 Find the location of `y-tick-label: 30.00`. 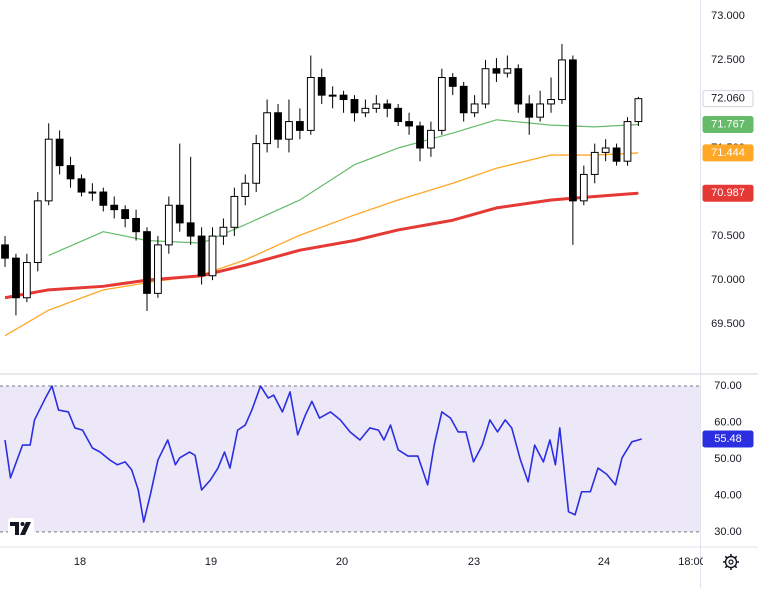

y-tick-label: 30.00 is located at coordinates (728, 532).